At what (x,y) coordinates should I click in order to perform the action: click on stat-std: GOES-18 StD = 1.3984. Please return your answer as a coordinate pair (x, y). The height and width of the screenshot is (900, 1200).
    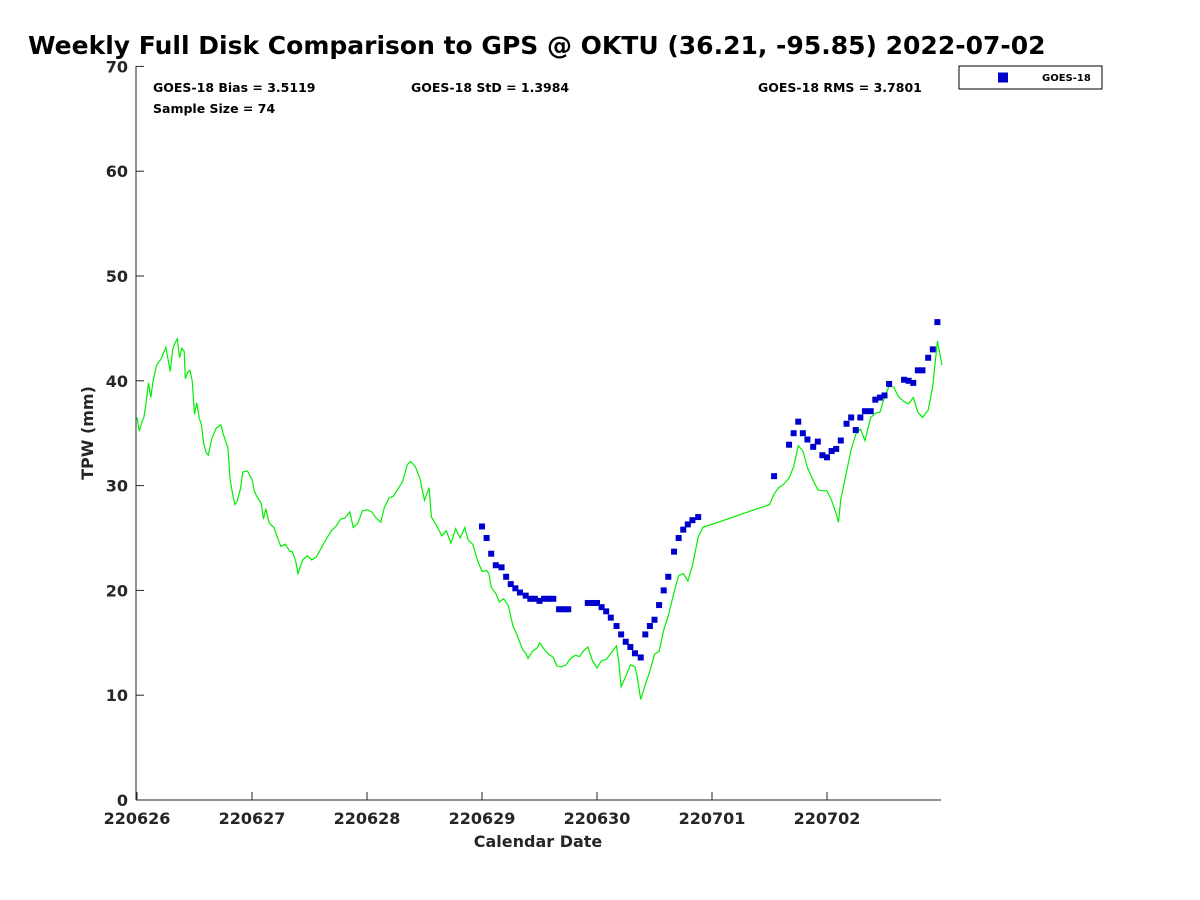
    Looking at the image, I should click on (490, 87).